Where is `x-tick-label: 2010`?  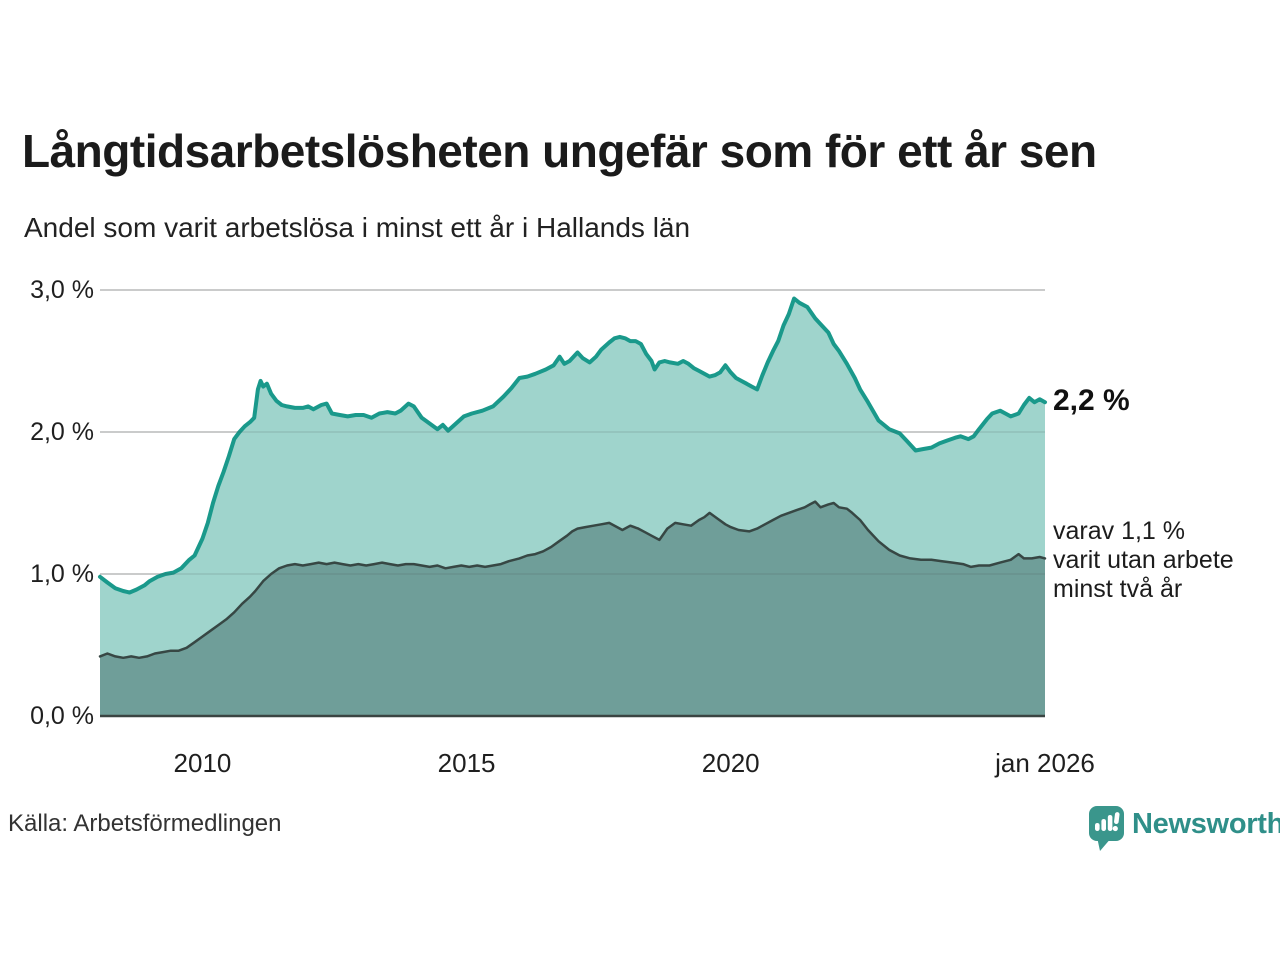
x-tick-label: 2010 is located at coordinates (202, 763).